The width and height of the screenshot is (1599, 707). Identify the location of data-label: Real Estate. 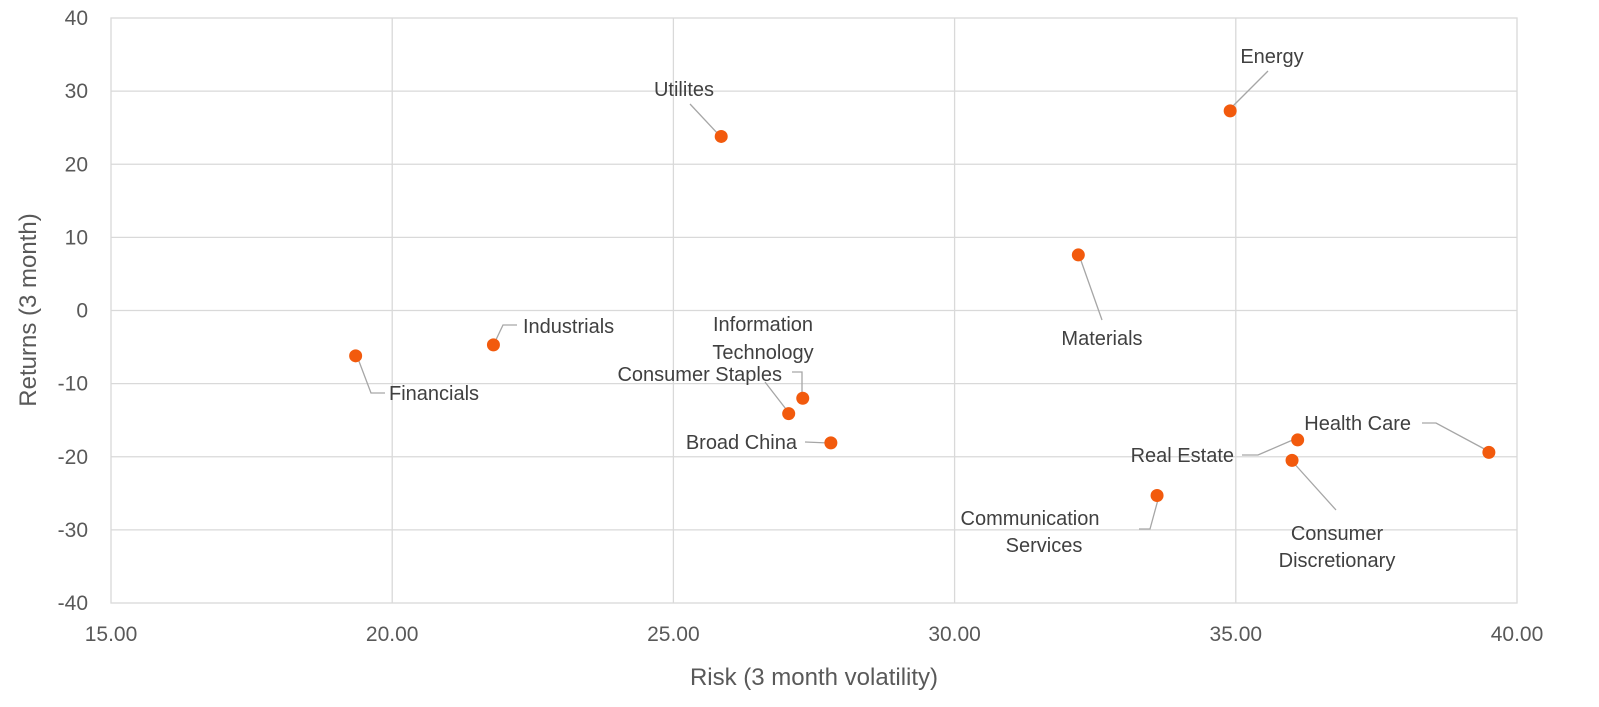
(1182, 456).